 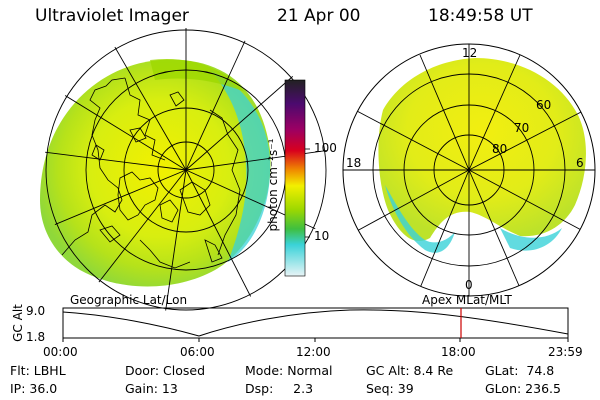 I want to click on altitude-plot, so click(x=315, y=324).